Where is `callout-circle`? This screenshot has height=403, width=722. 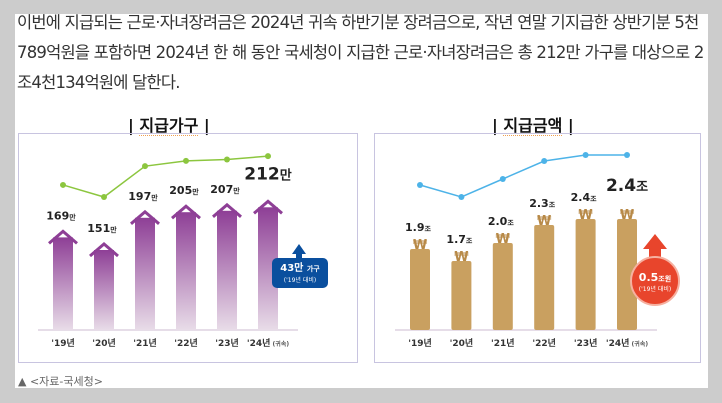 callout-circle is located at coordinates (655, 281).